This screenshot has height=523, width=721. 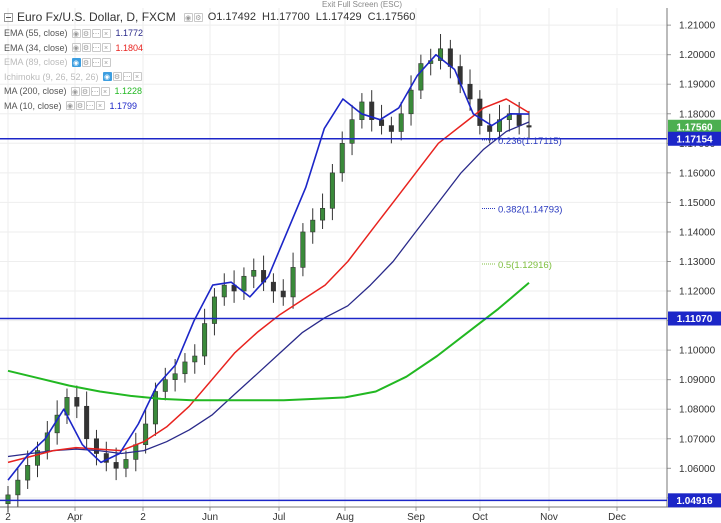 I want to click on indicator-name: MA (200, close), so click(x=35, y=91).